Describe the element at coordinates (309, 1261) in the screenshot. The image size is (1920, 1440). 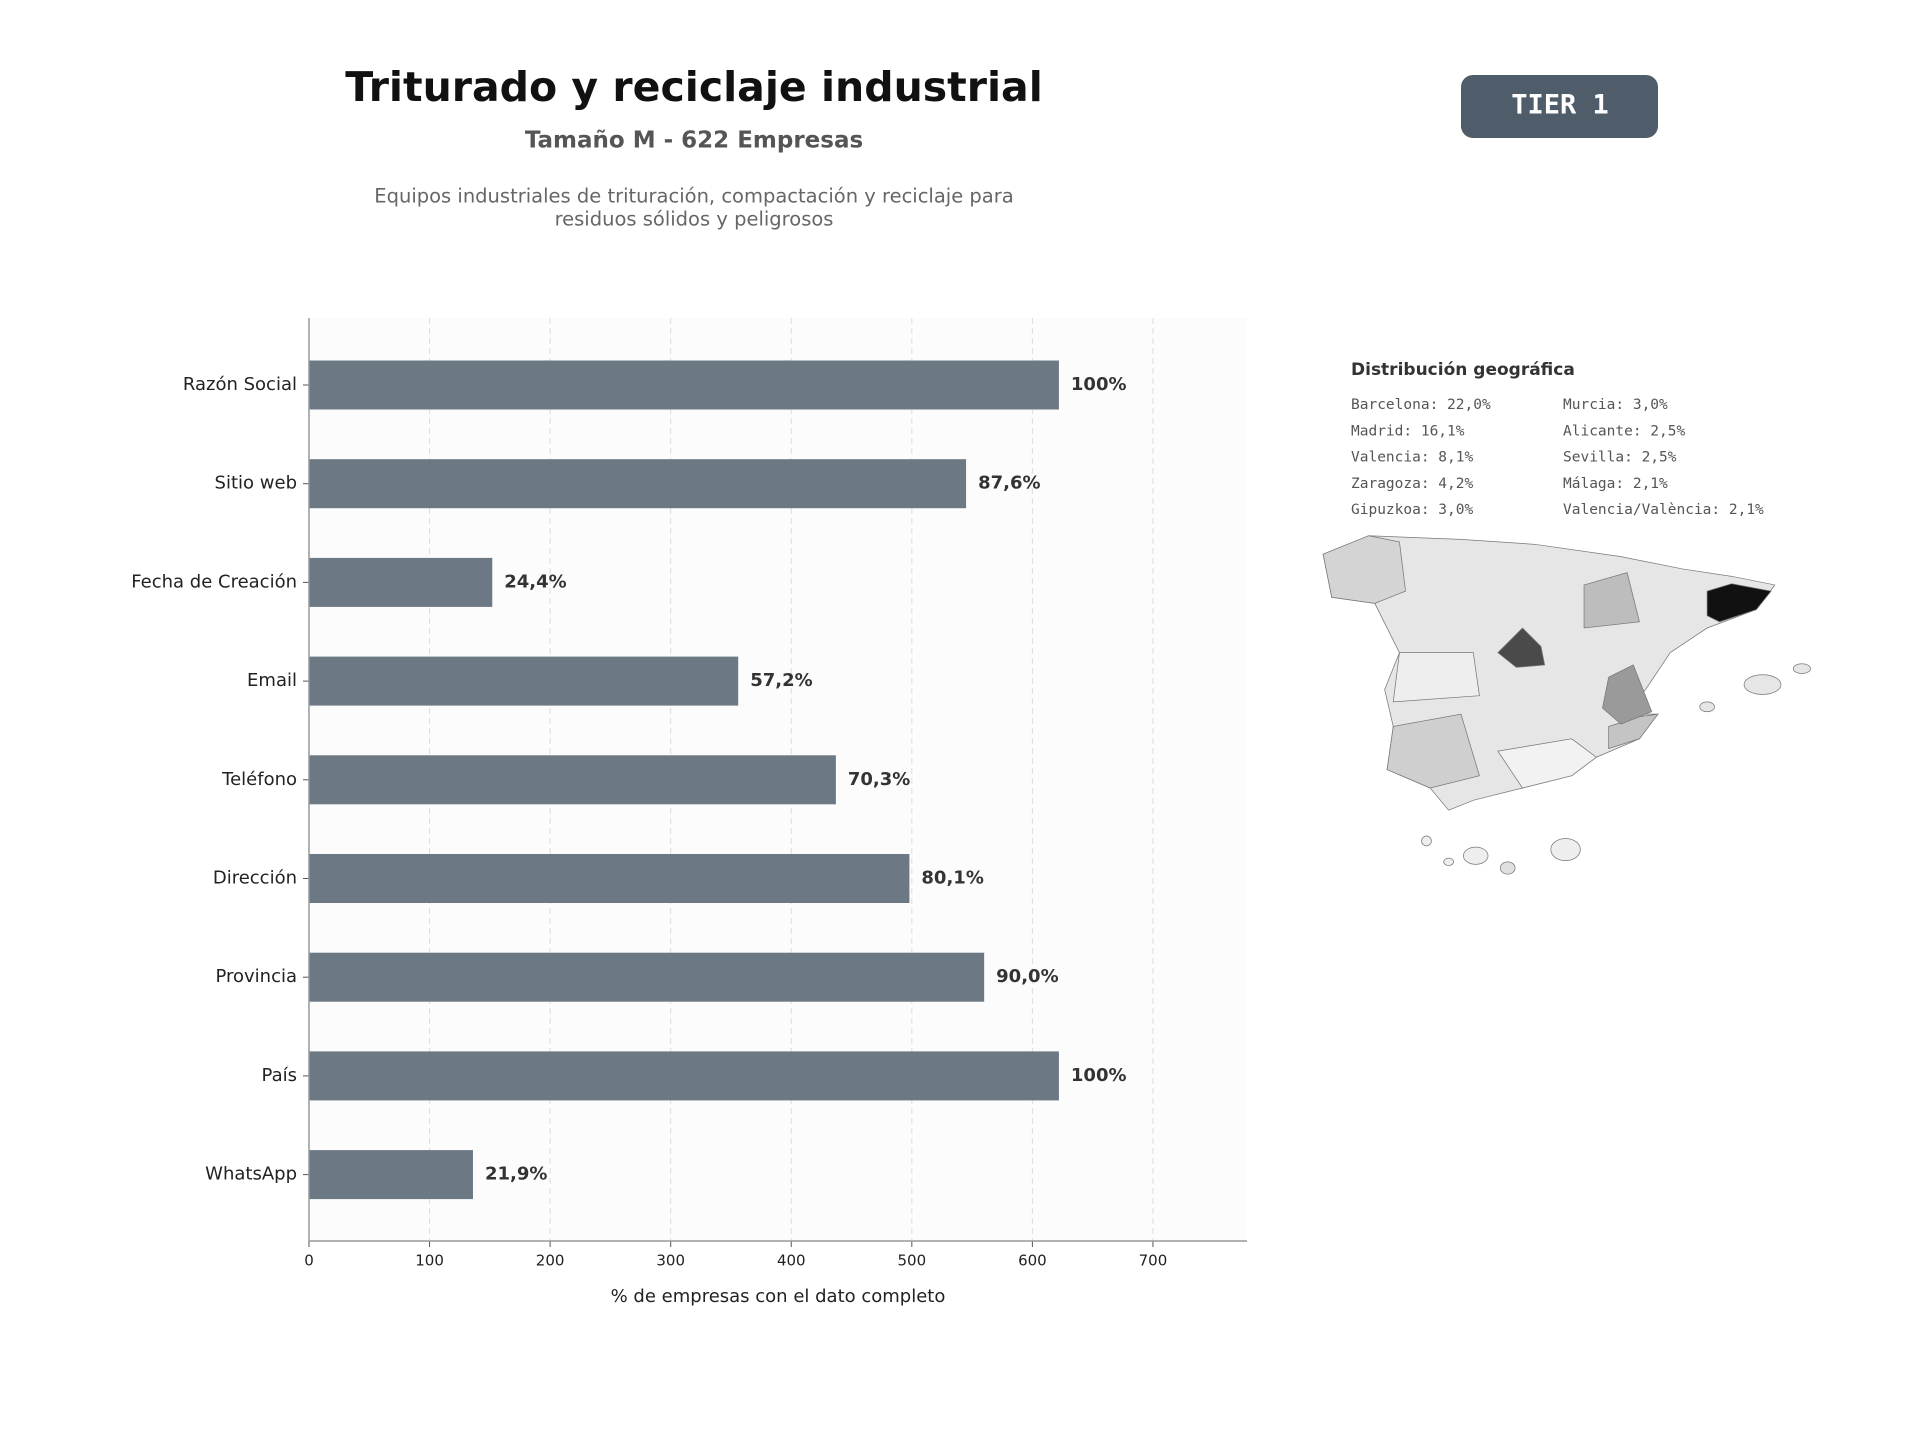
I see `x-tick-label: 0` at that location.